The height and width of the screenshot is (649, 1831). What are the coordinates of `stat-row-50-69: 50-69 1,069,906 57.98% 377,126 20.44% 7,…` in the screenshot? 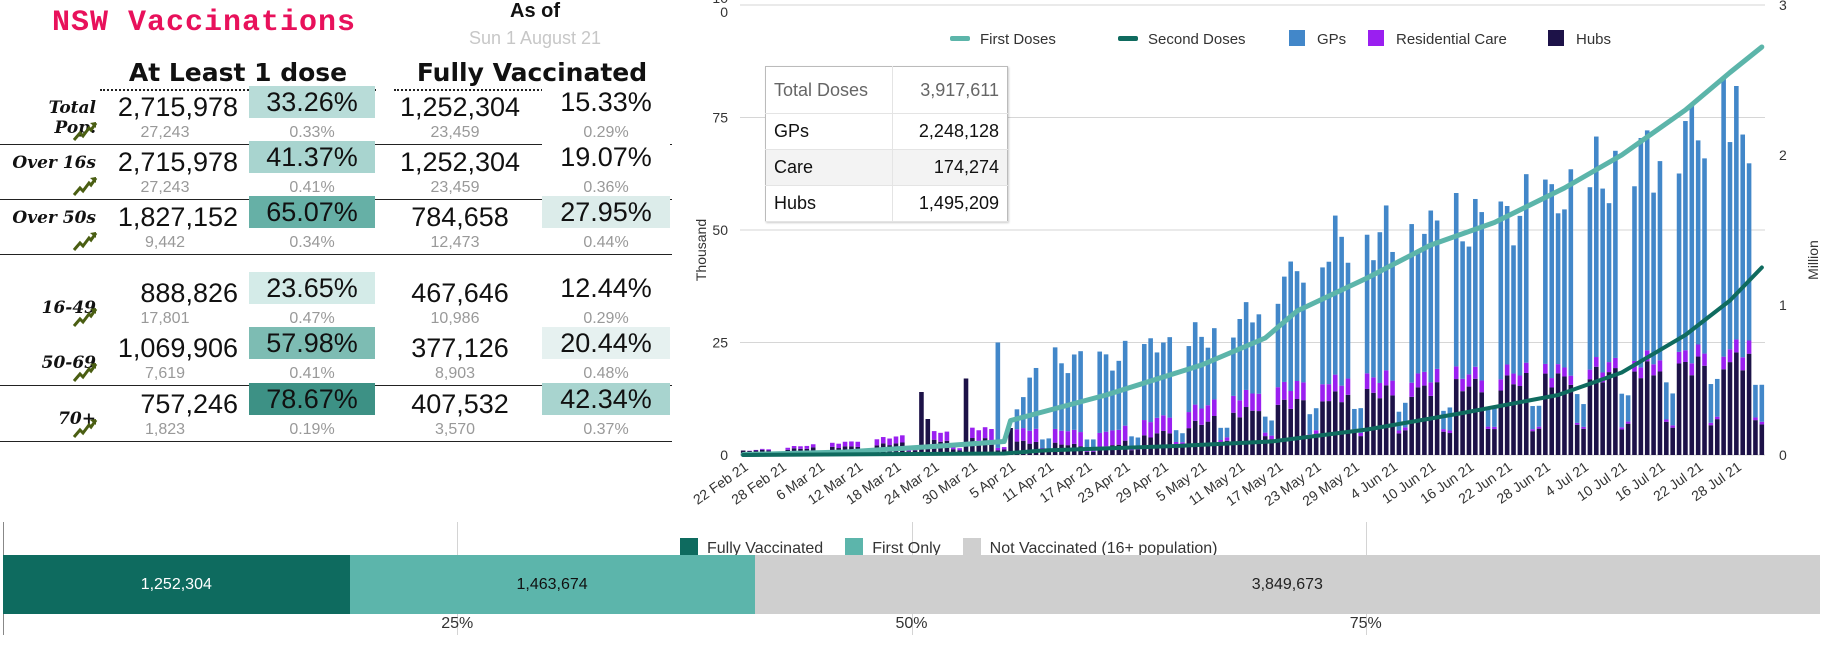 It's located at (336, 355).